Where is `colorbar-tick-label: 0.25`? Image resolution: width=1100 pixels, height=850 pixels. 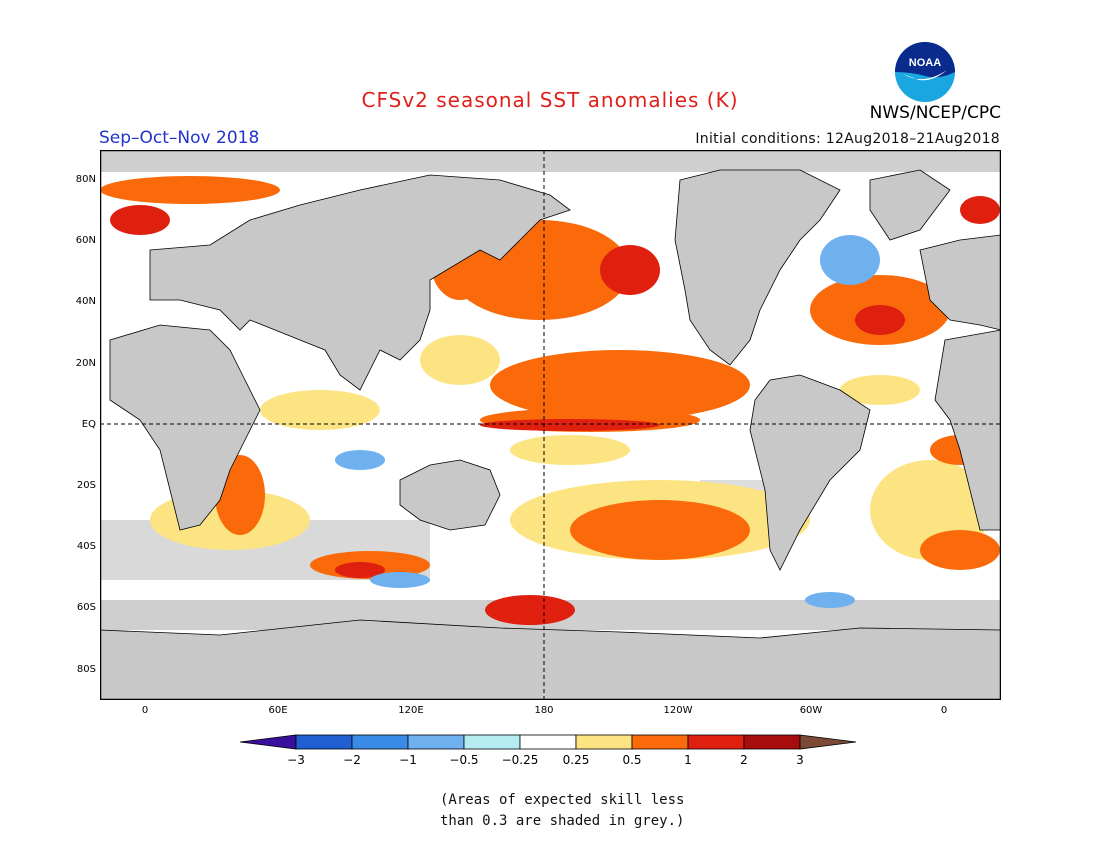 colorbar-tick-label: 0.25 is located at coordinates (576, 760).